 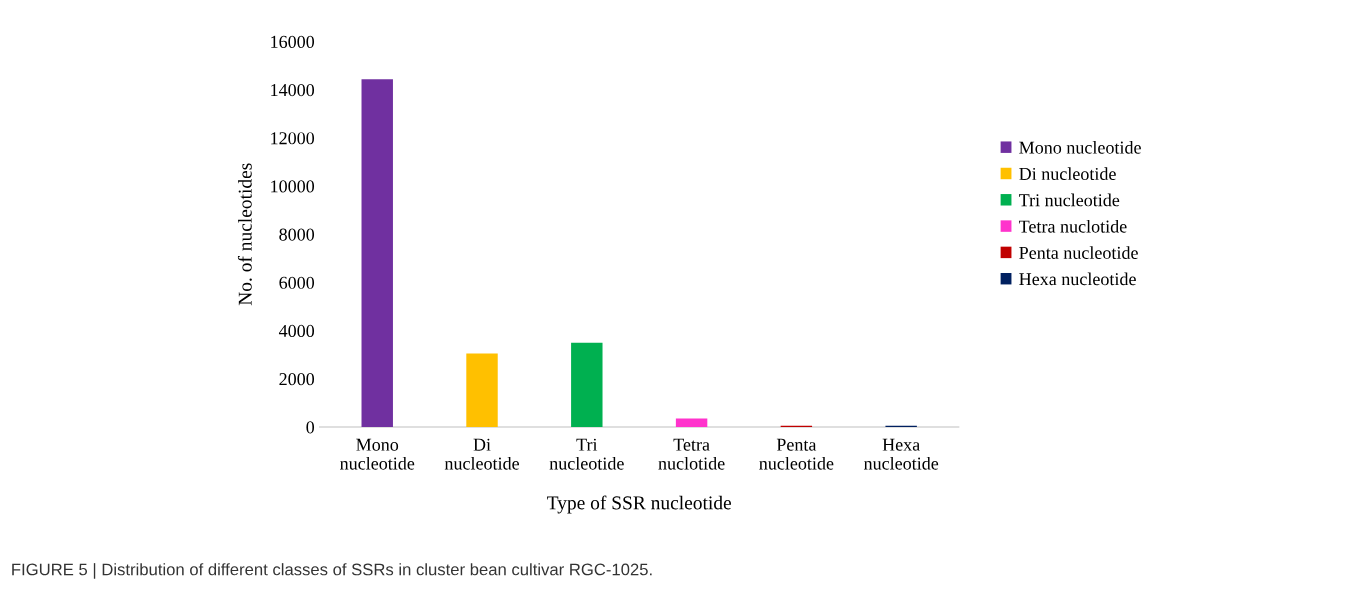 I want to click on y-tick-label: 4000, so click(x=296, y=331).